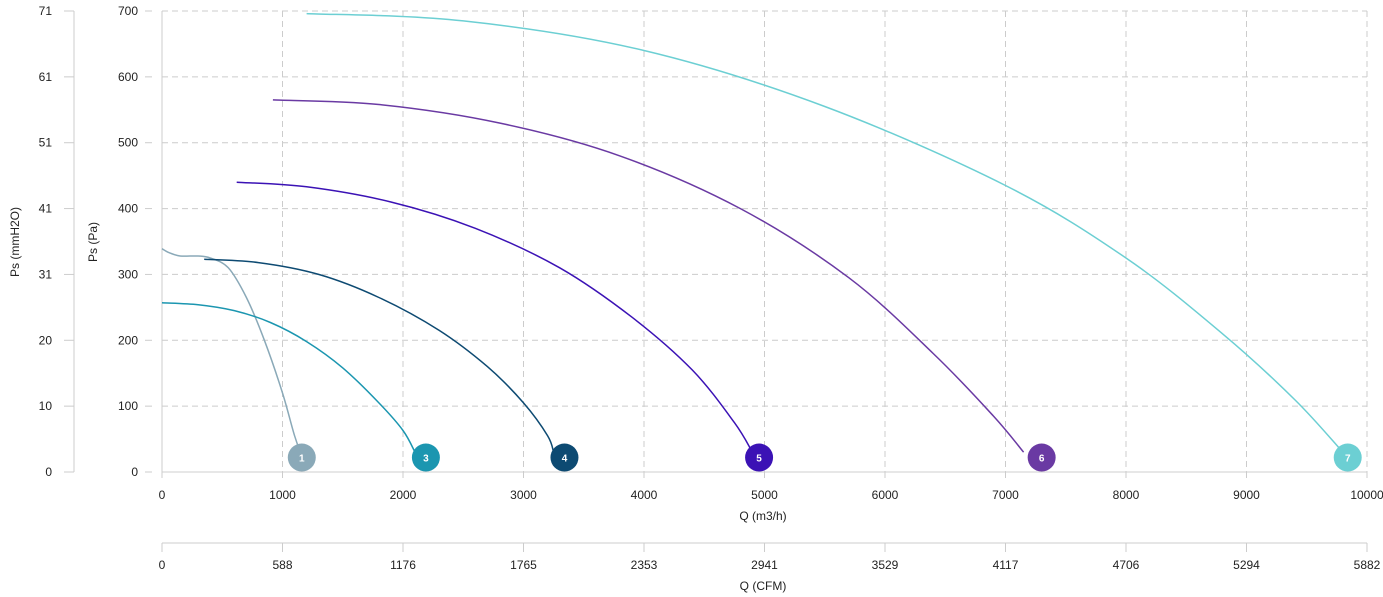 This screenshot has height=597, width=1383. Describe the element at coordinates (1366, 495) in the screenshot. I see `x-tick-label-m3h: 10000` at that location.